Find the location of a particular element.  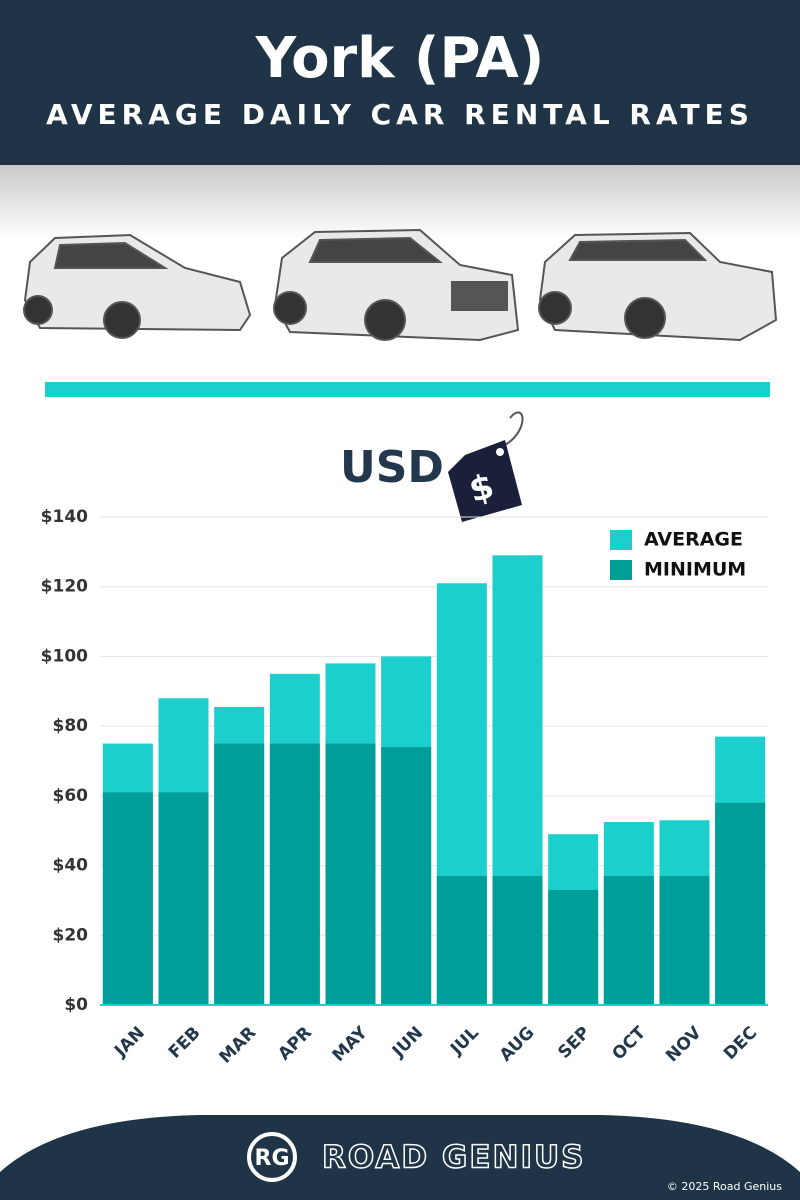

title: York (PA) is located at coordinates (400, 58).